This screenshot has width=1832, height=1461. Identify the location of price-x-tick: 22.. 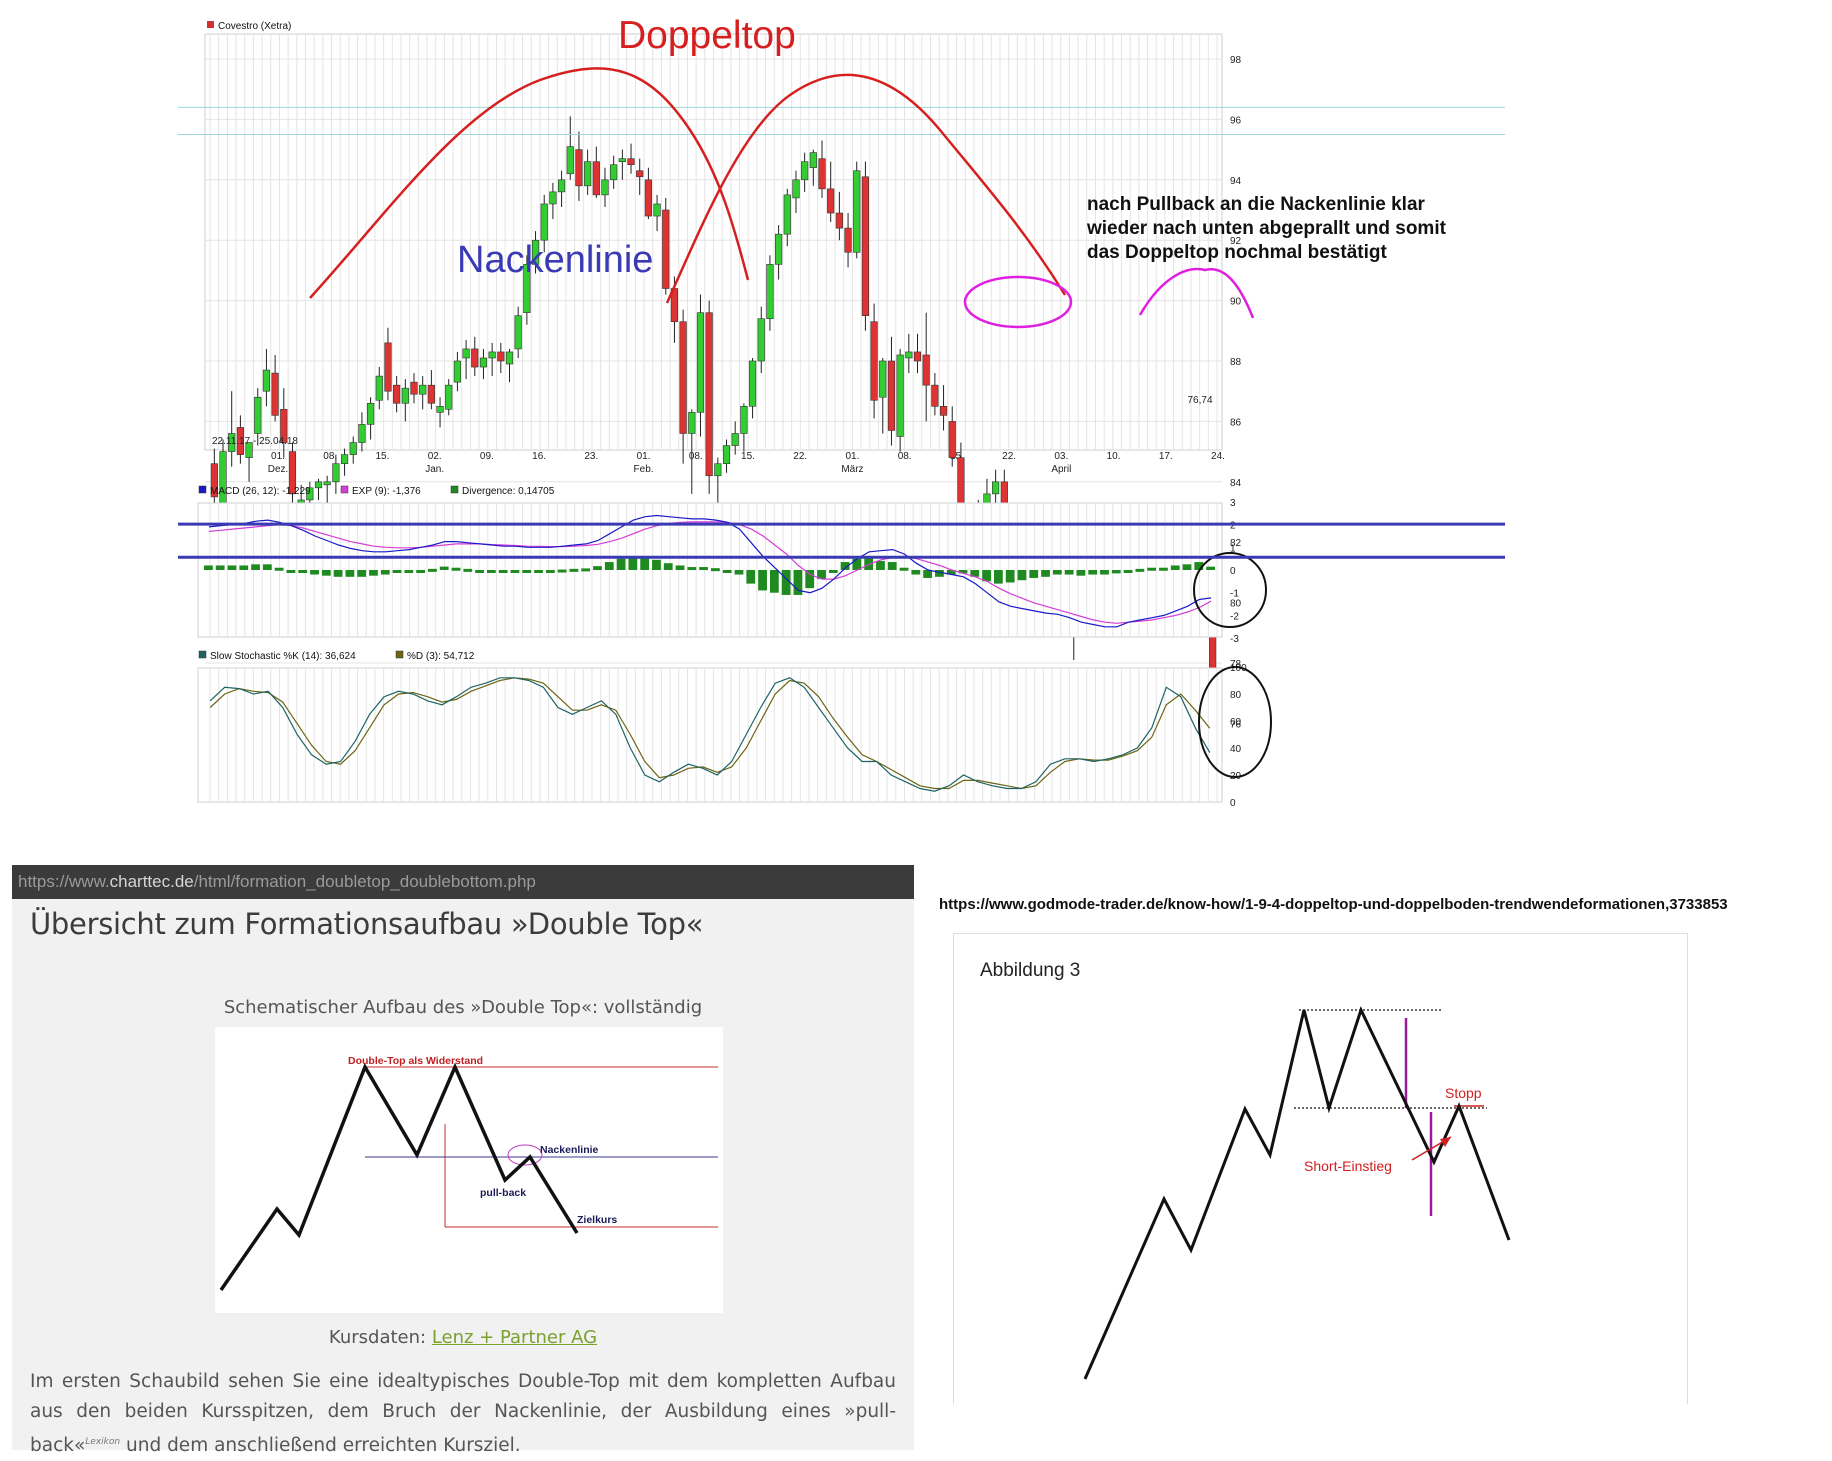
(800, 456).